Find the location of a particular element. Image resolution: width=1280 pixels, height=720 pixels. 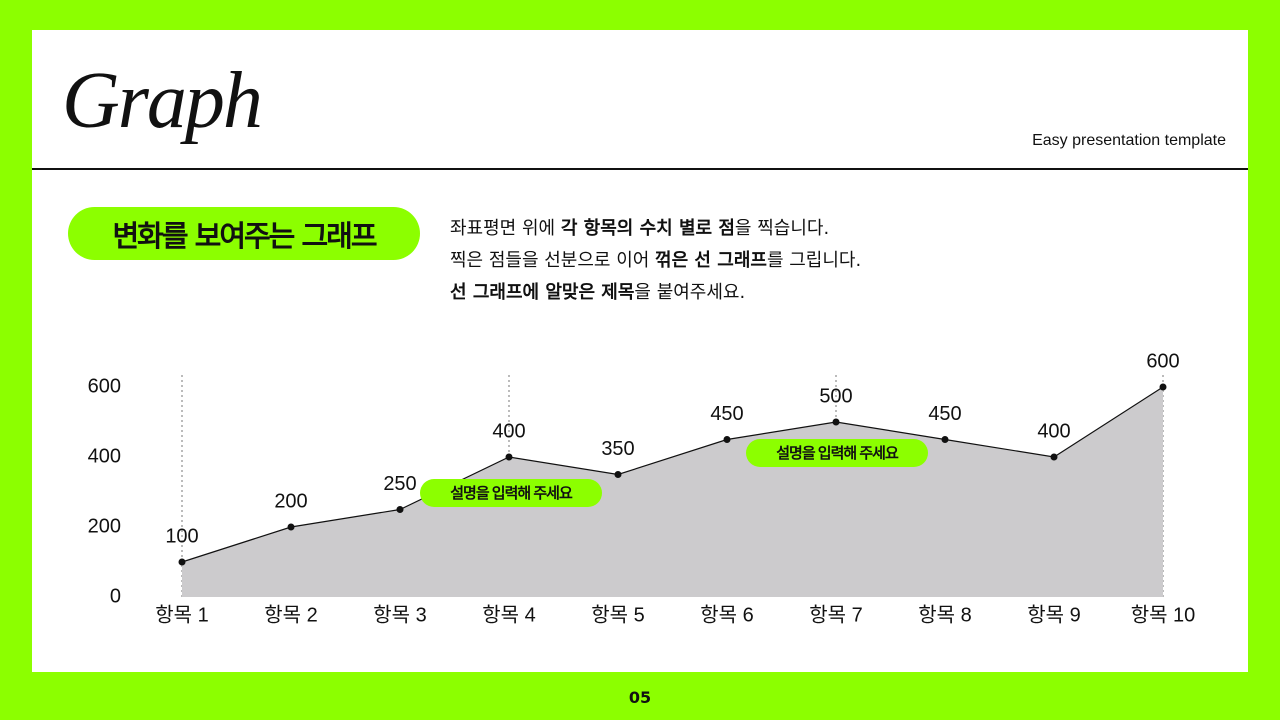

description-text: 를 그립니다. is located at coordinates (814, 260).